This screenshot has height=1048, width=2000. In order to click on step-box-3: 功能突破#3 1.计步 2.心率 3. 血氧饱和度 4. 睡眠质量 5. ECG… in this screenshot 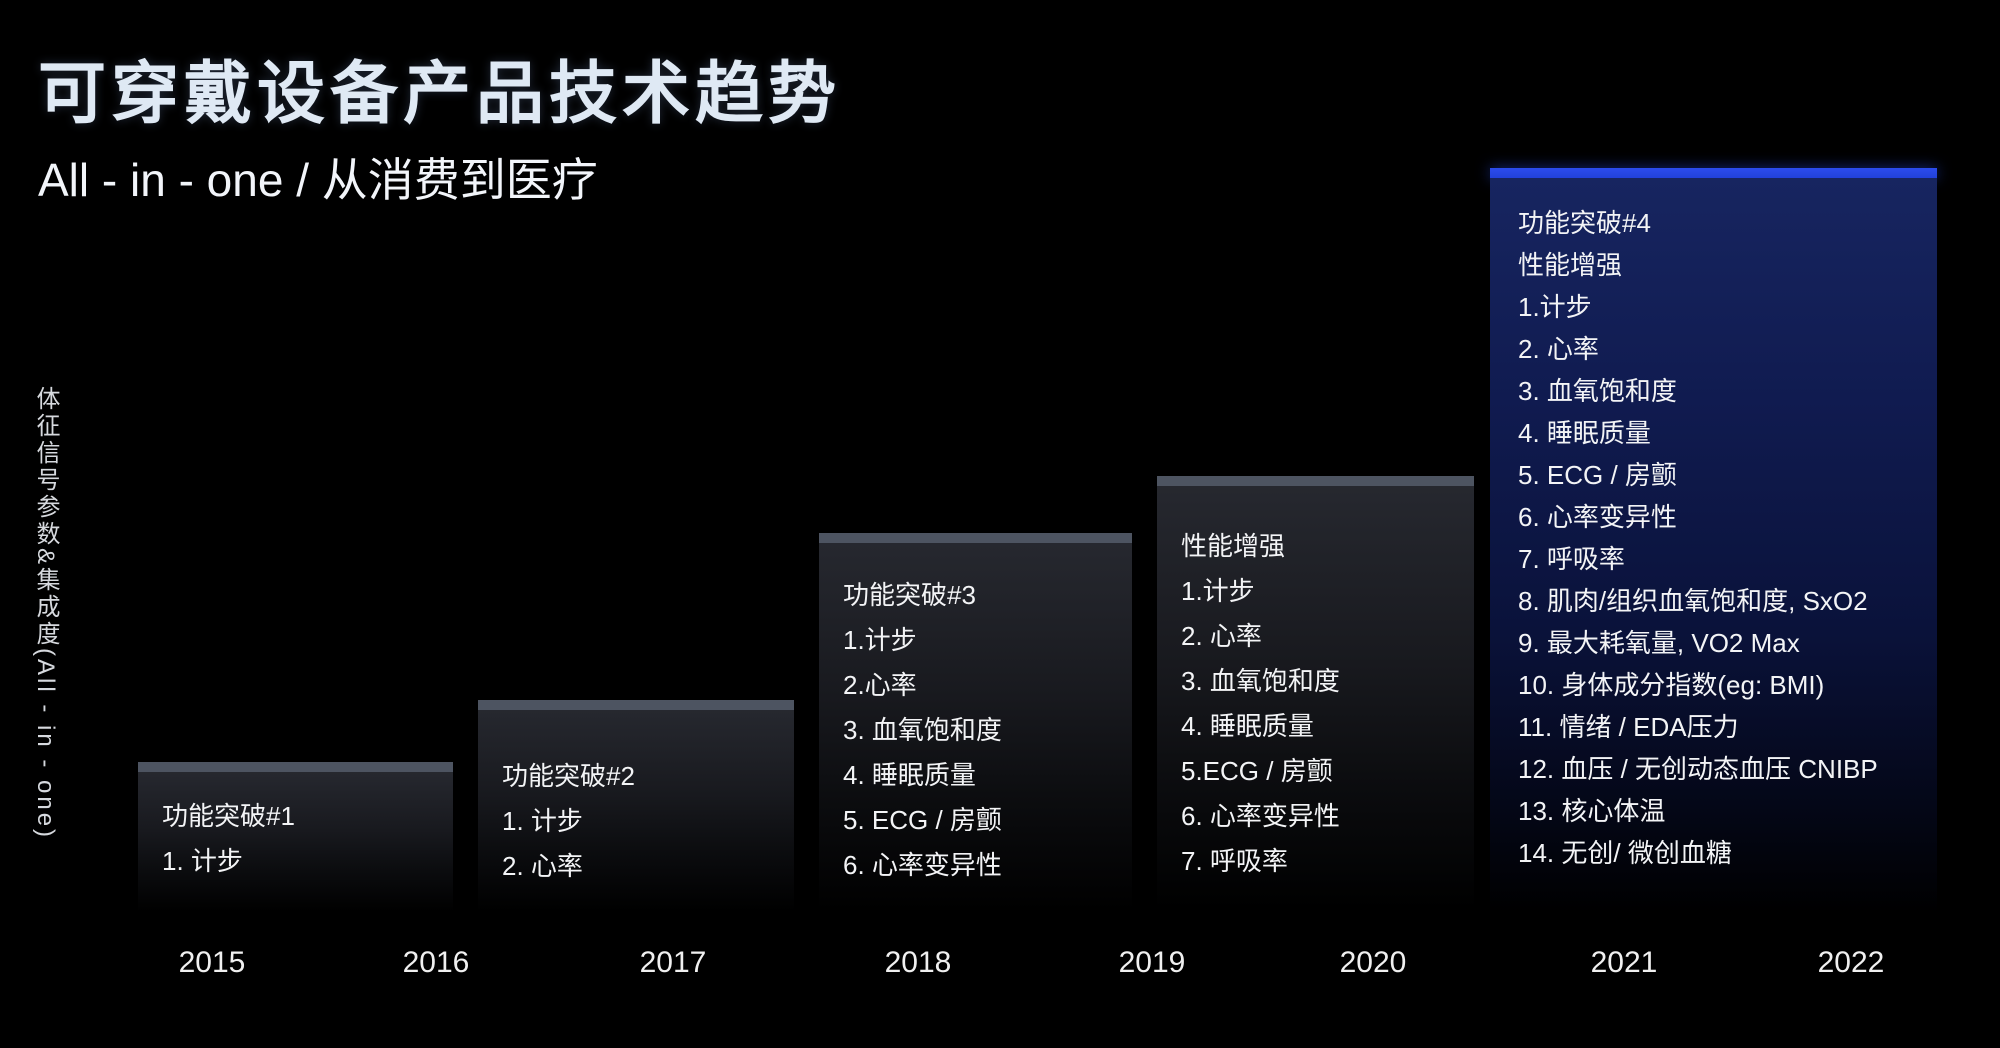, I will do `click(975, 722)`.